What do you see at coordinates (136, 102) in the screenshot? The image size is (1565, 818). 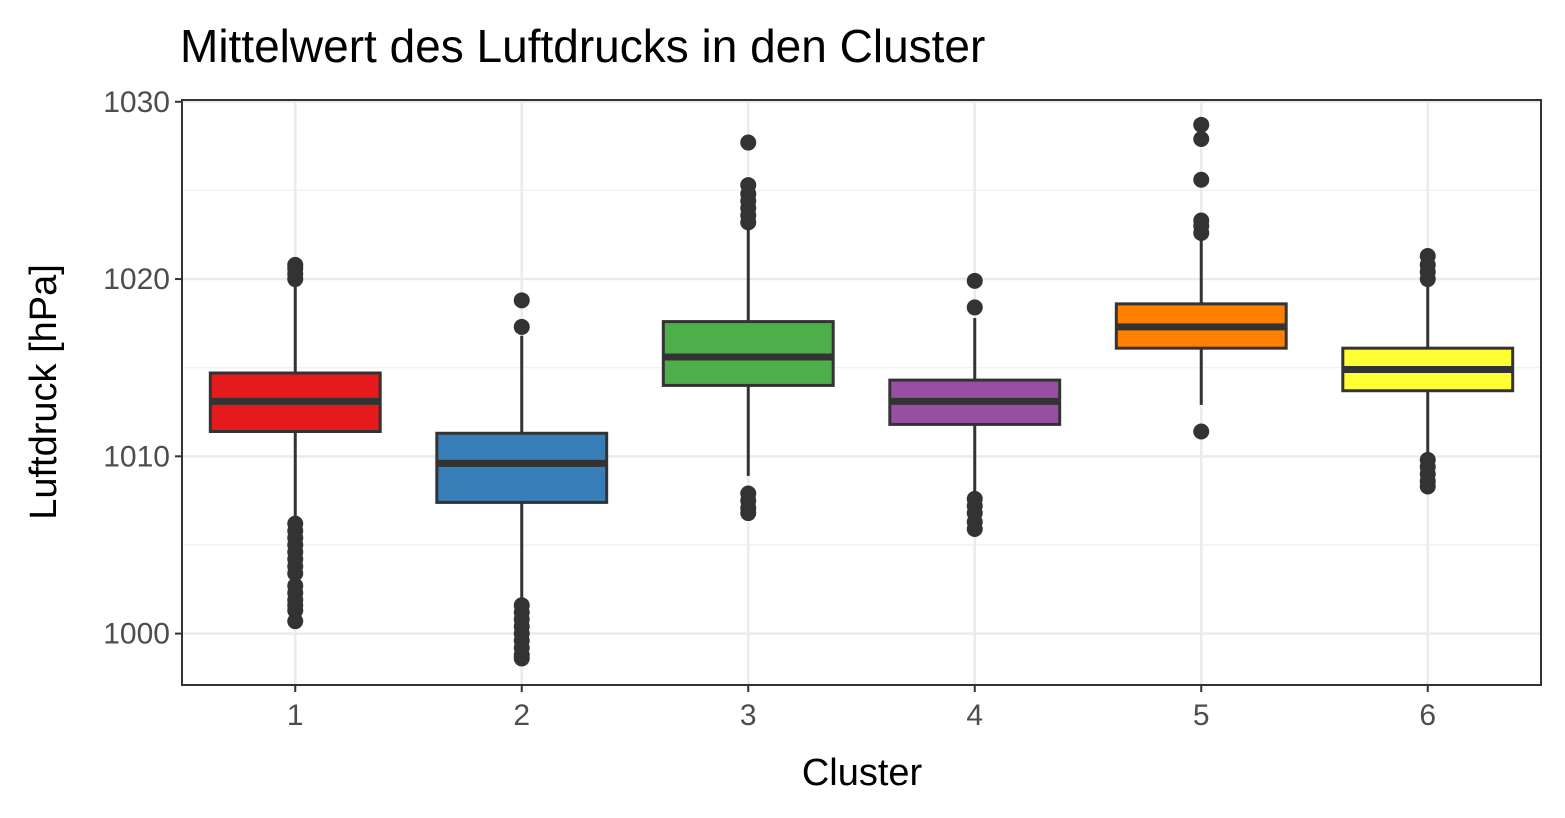 I see `y-tick-label: 1030` at bounding box center [136, 102].